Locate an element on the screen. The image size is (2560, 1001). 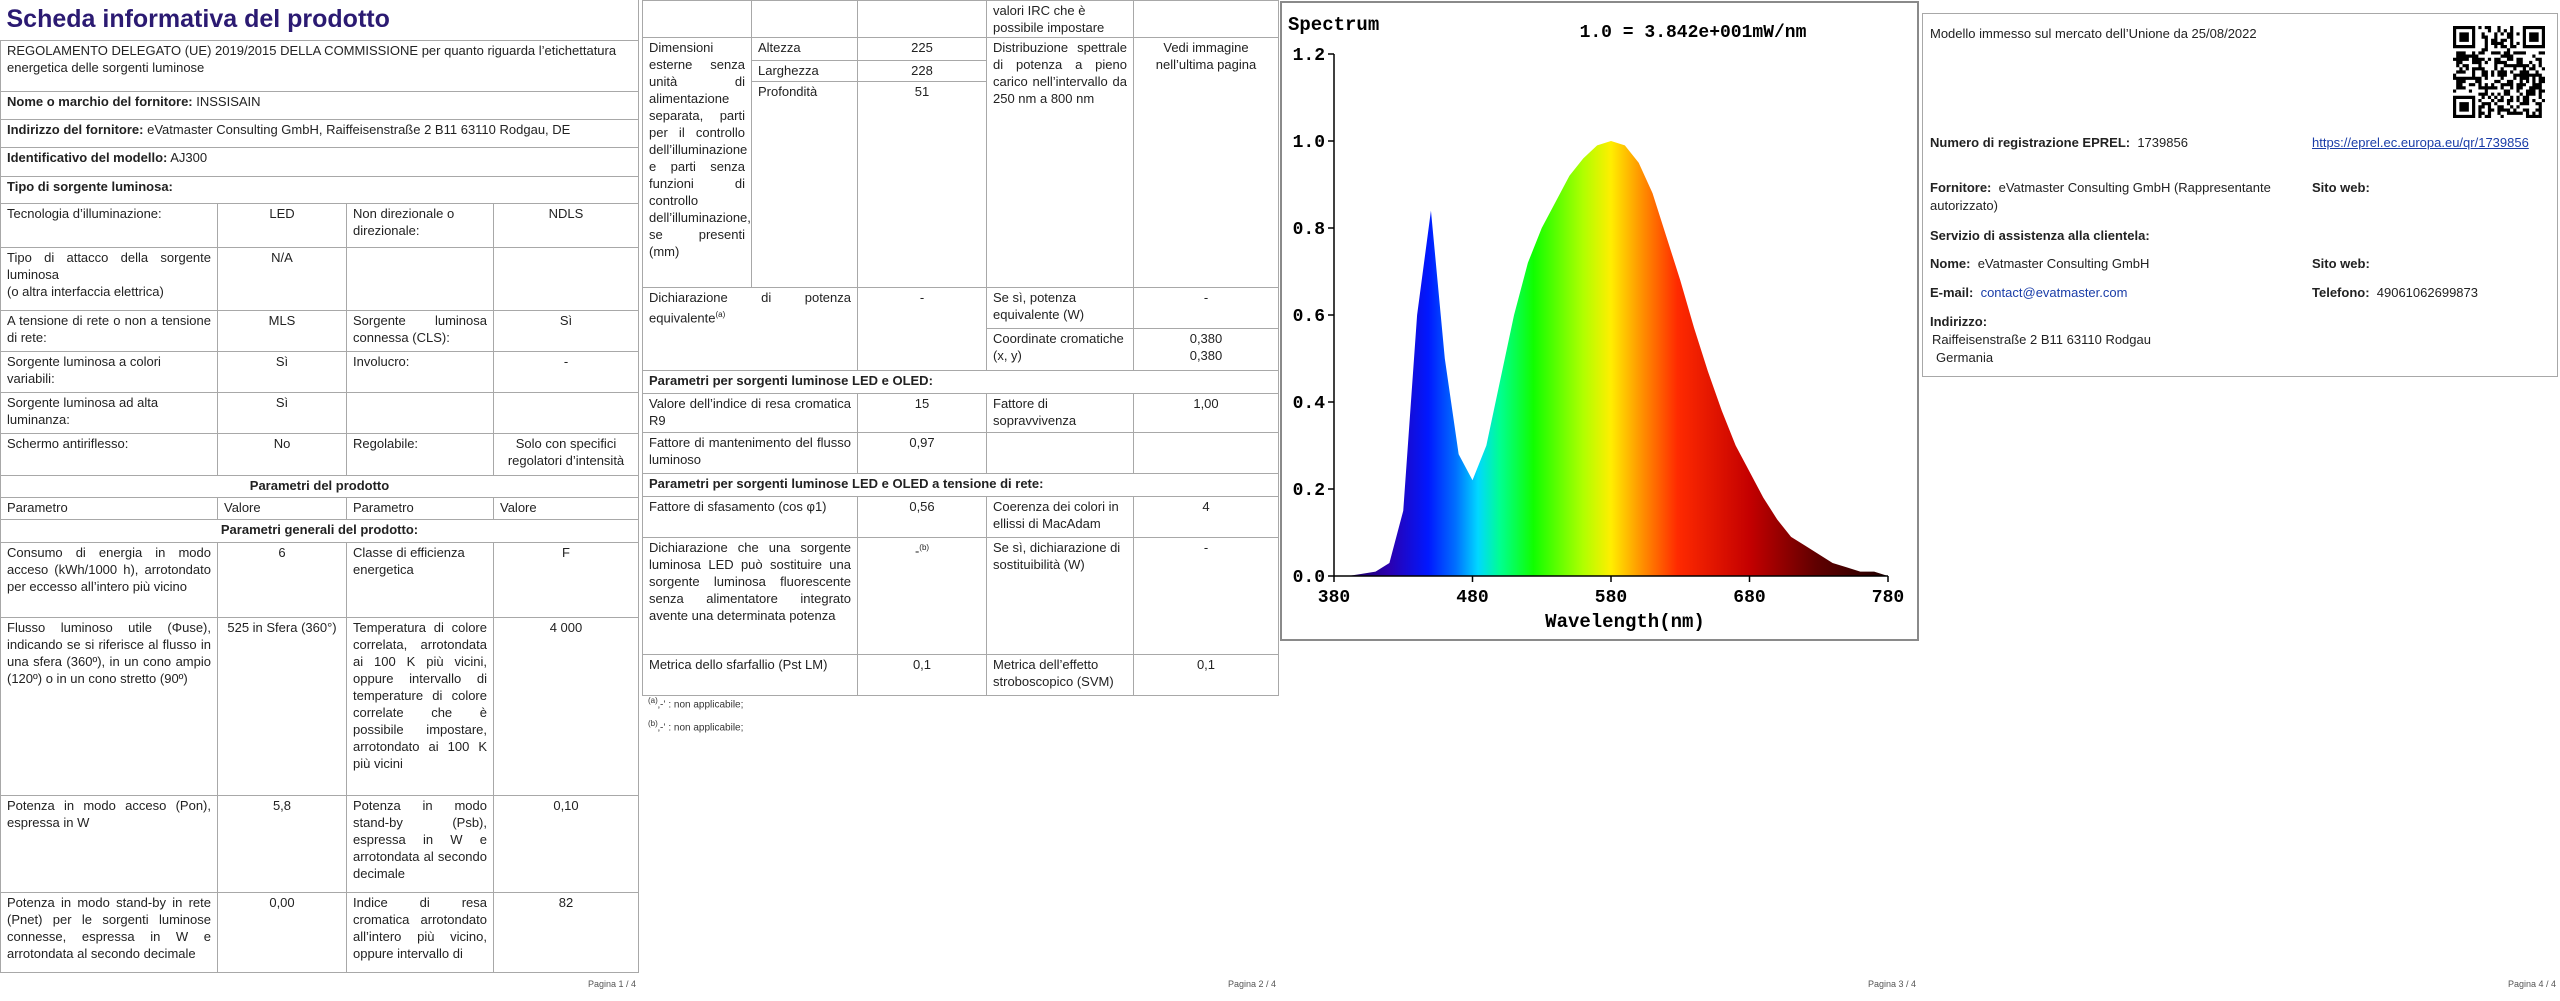
cell: 0,97 is located at coordinates (922, 453).